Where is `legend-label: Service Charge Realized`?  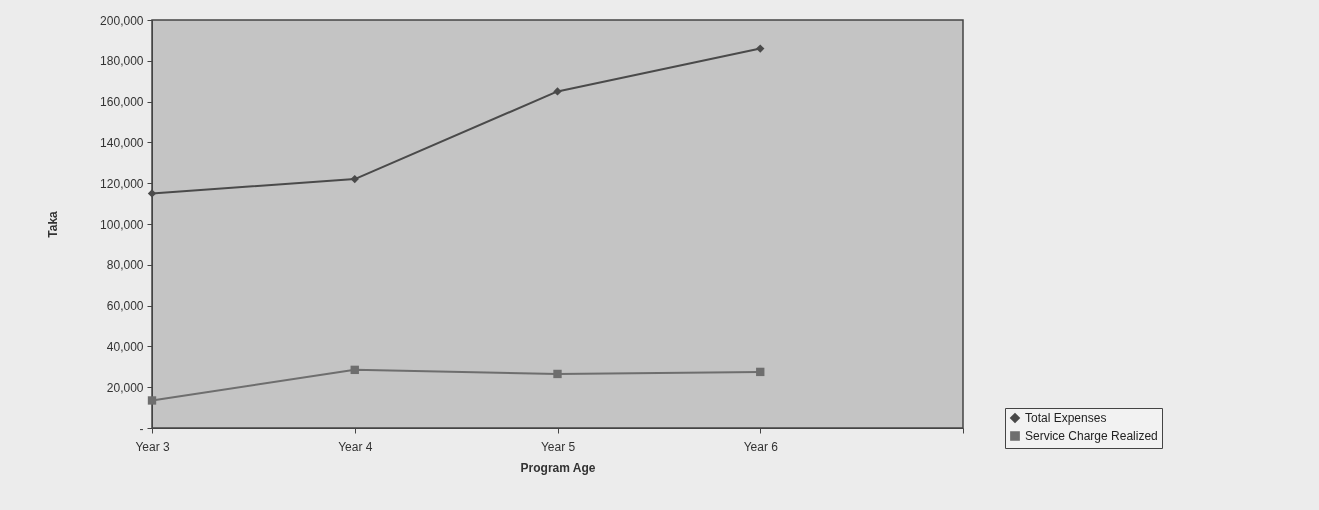
legend-label: Service Charge Realized is located at coordinates (1091, 436).